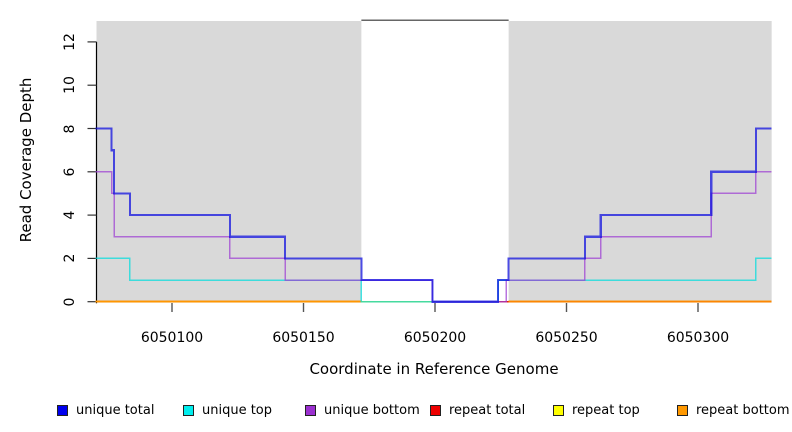 The height and width of the screenshot is (432, 792). What do you see at coordinates (70, 85) in the screenshot?
I see `y-tick-label: 10` at bounding box center [70, 85].